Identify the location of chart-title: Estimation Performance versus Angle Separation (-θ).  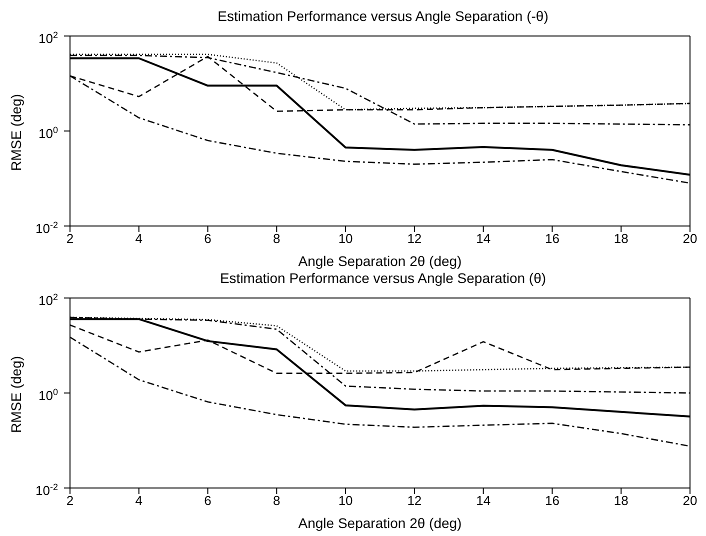
(383, 17).